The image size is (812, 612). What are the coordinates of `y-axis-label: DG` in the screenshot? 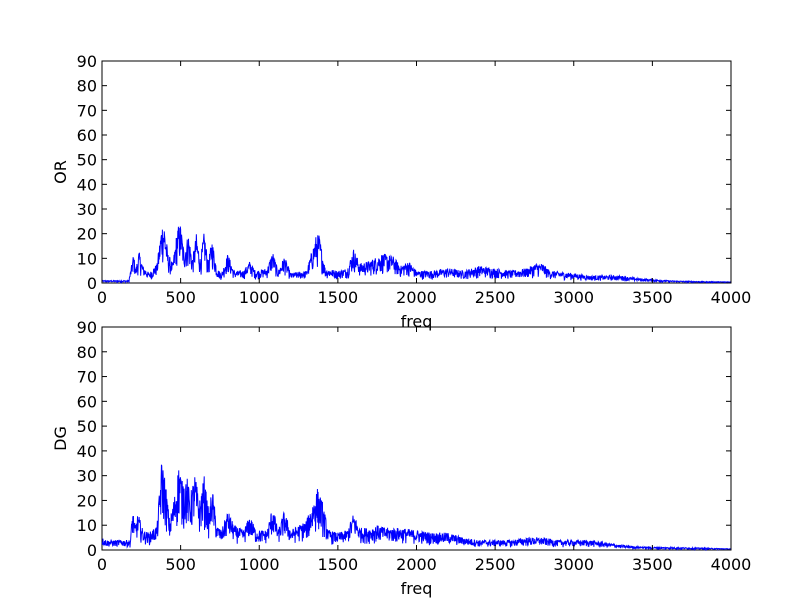 It's located at (60, 438).